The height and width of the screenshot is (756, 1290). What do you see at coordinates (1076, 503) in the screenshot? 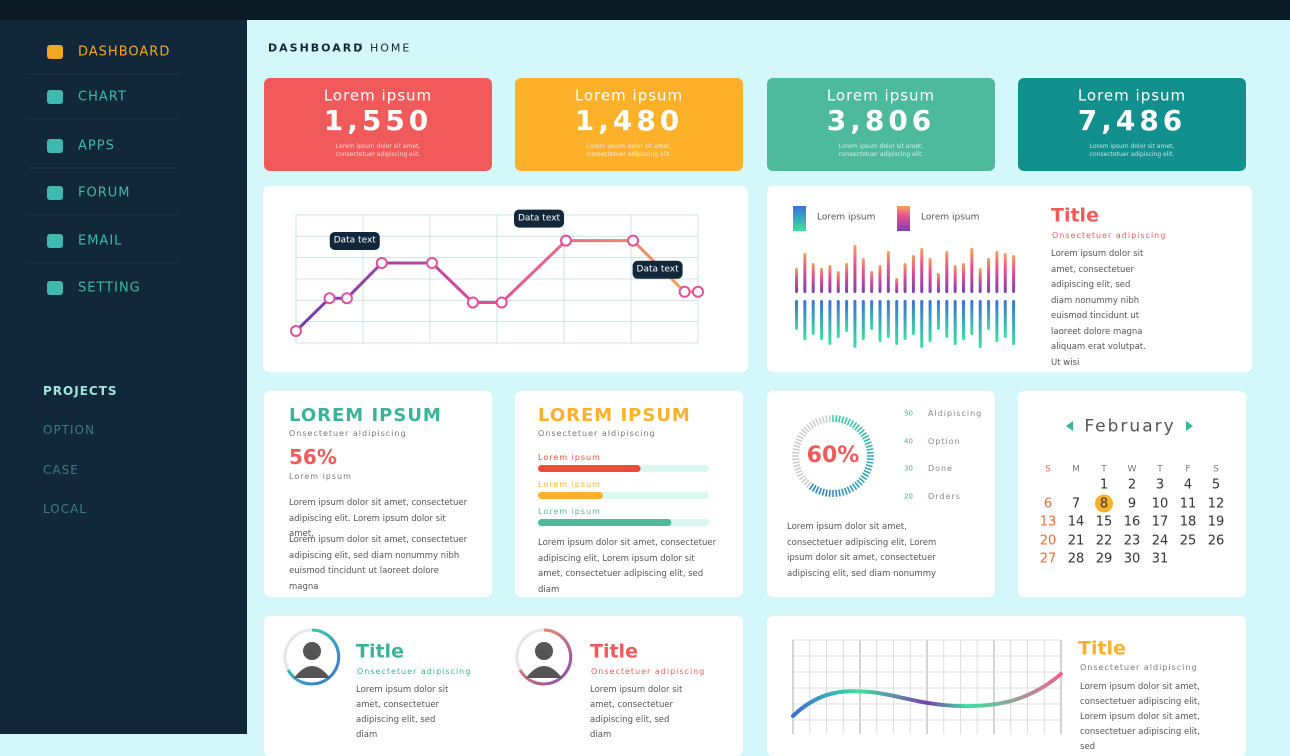
I see `day: 7` at bounding box center [1076, 503].